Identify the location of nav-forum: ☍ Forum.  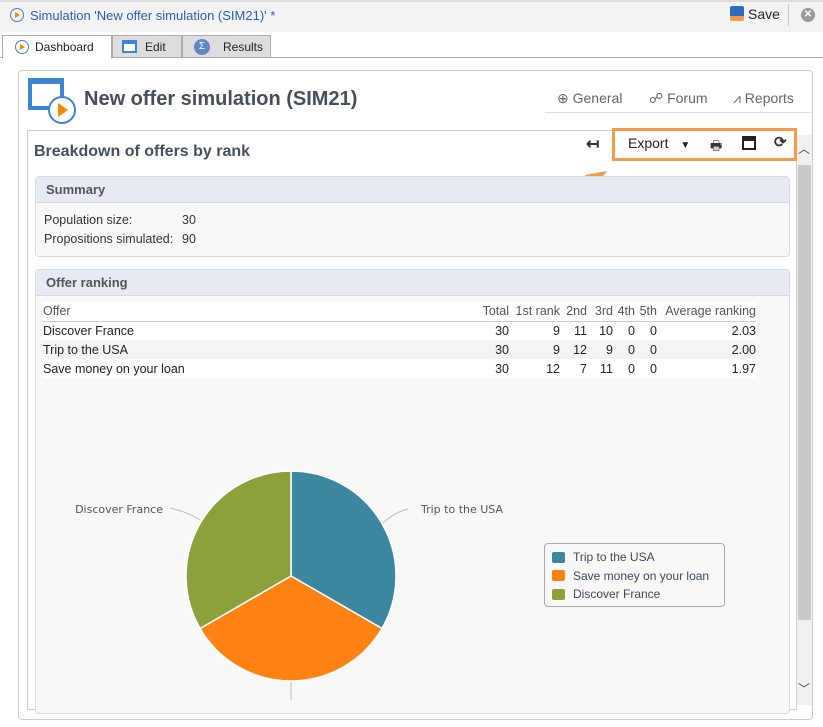
(678, 98).